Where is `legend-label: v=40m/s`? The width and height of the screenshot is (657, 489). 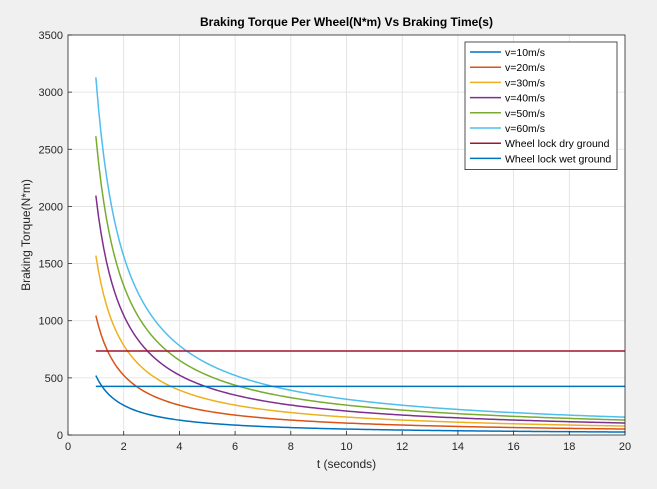 legend-label: v=40m/s is located at coordinates (525, 99).